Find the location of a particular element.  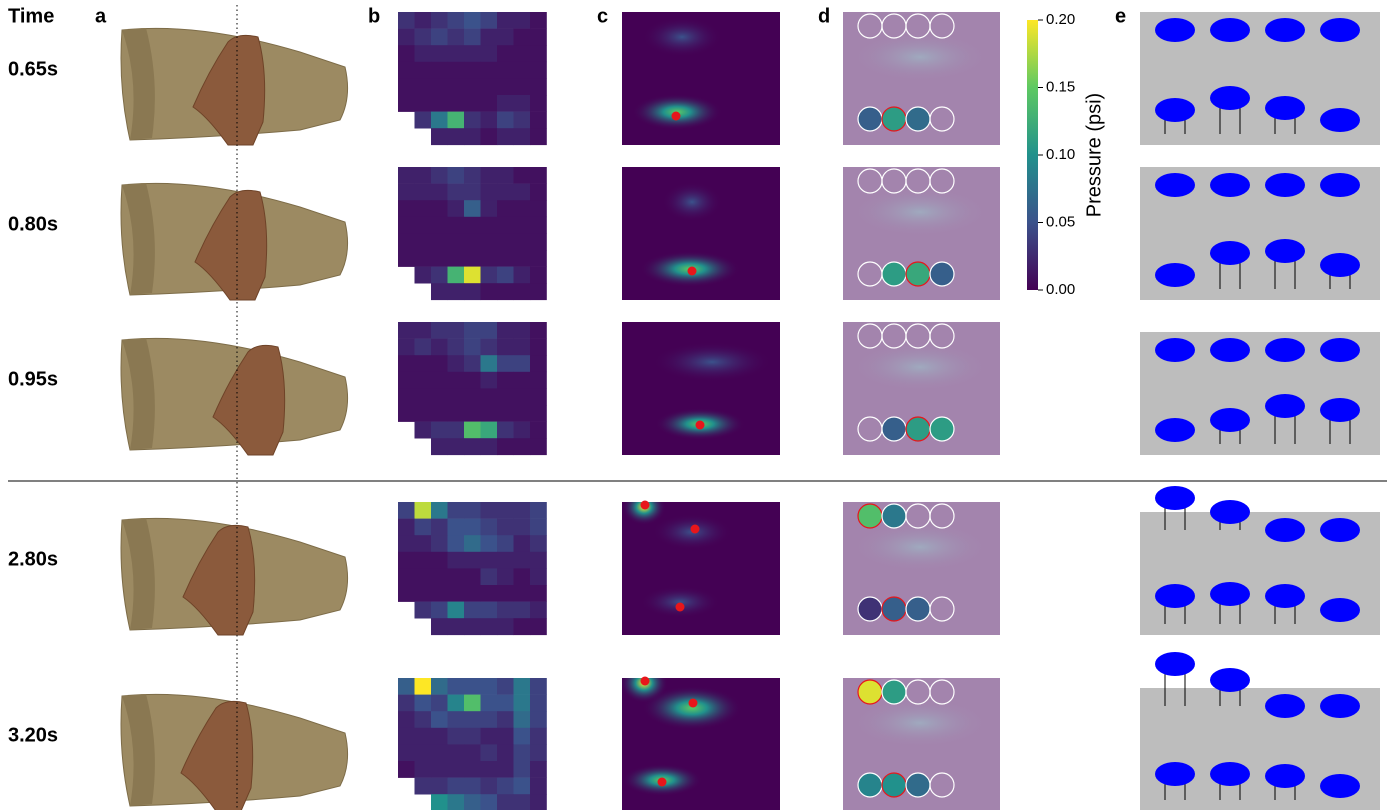

time-label: 0.65s is located at coordinates (33, 69).